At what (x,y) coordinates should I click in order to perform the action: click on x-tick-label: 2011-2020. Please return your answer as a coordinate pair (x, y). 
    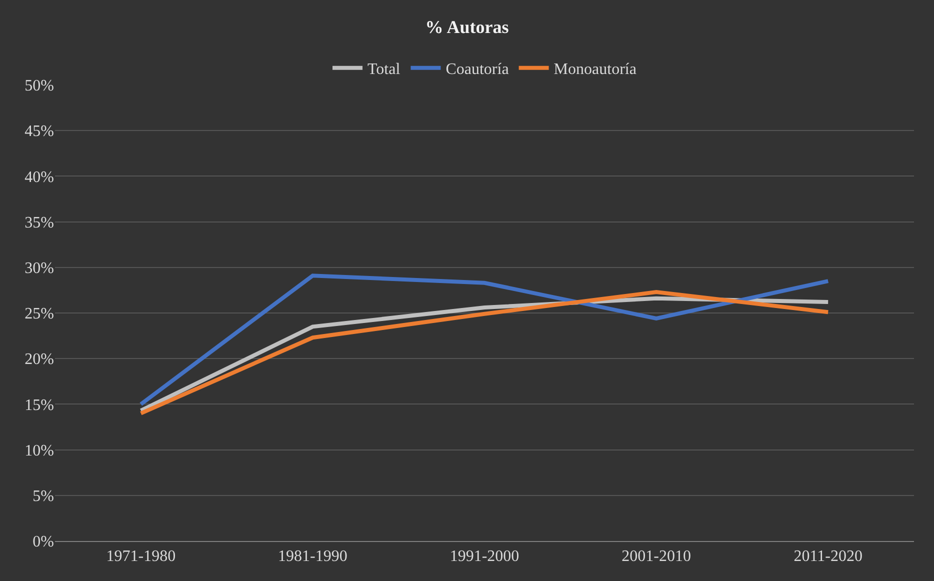
    Looking at the image, I should click on (828, 557).